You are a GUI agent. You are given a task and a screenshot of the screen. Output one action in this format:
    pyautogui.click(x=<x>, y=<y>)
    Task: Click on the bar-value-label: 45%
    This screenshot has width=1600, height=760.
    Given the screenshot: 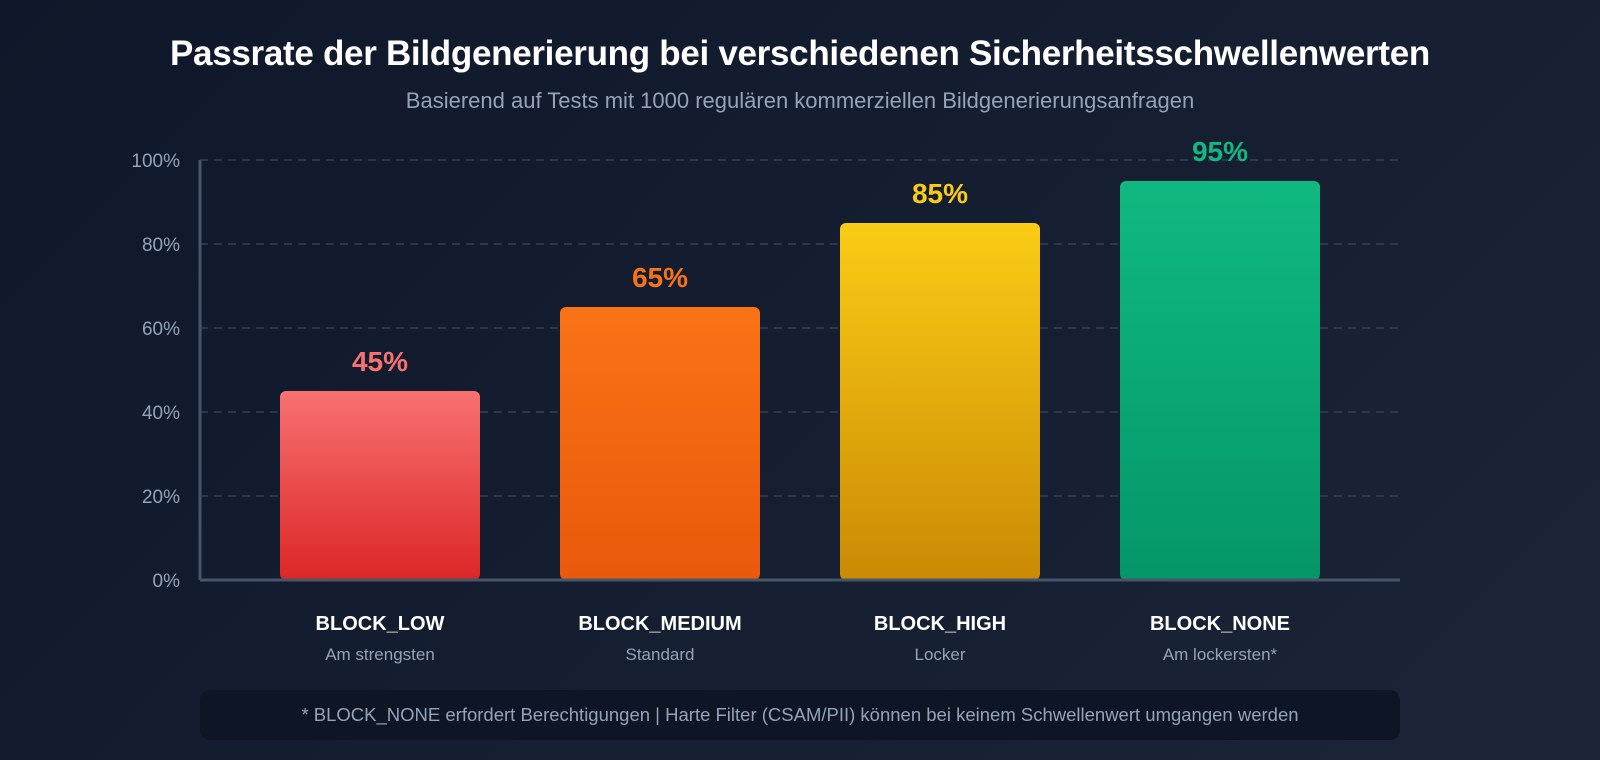 What is the action you would take?
    pyautogui.click(x=380, y=361)
    